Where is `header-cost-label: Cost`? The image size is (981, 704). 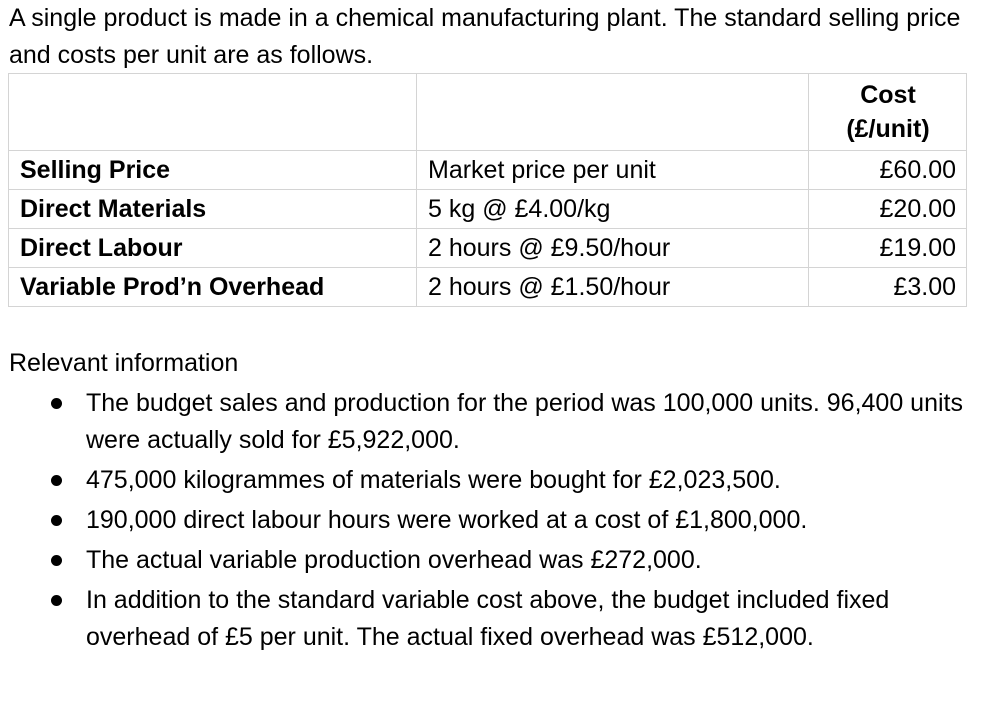 header-cost-label: Cost is located at coordinates (888, 95).